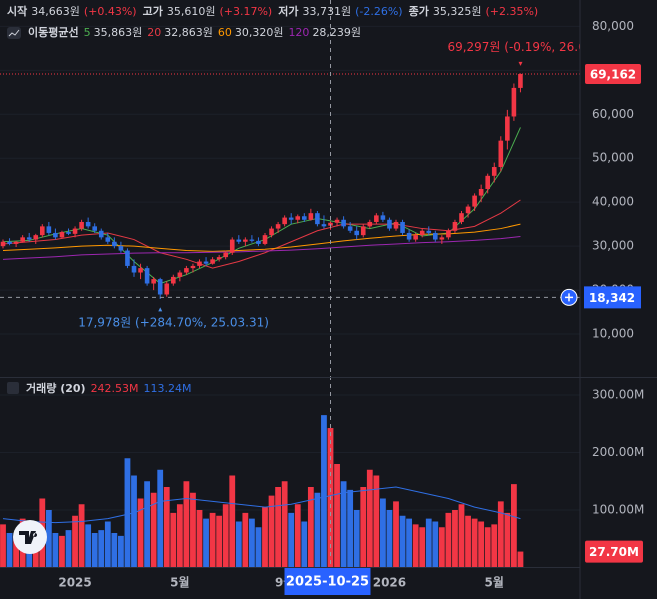 The height and width of the screenshot is (599, 657). Describe the element at coordinates (612, 297) in the screenshot. I see `crosshair-price-badge` at that location.